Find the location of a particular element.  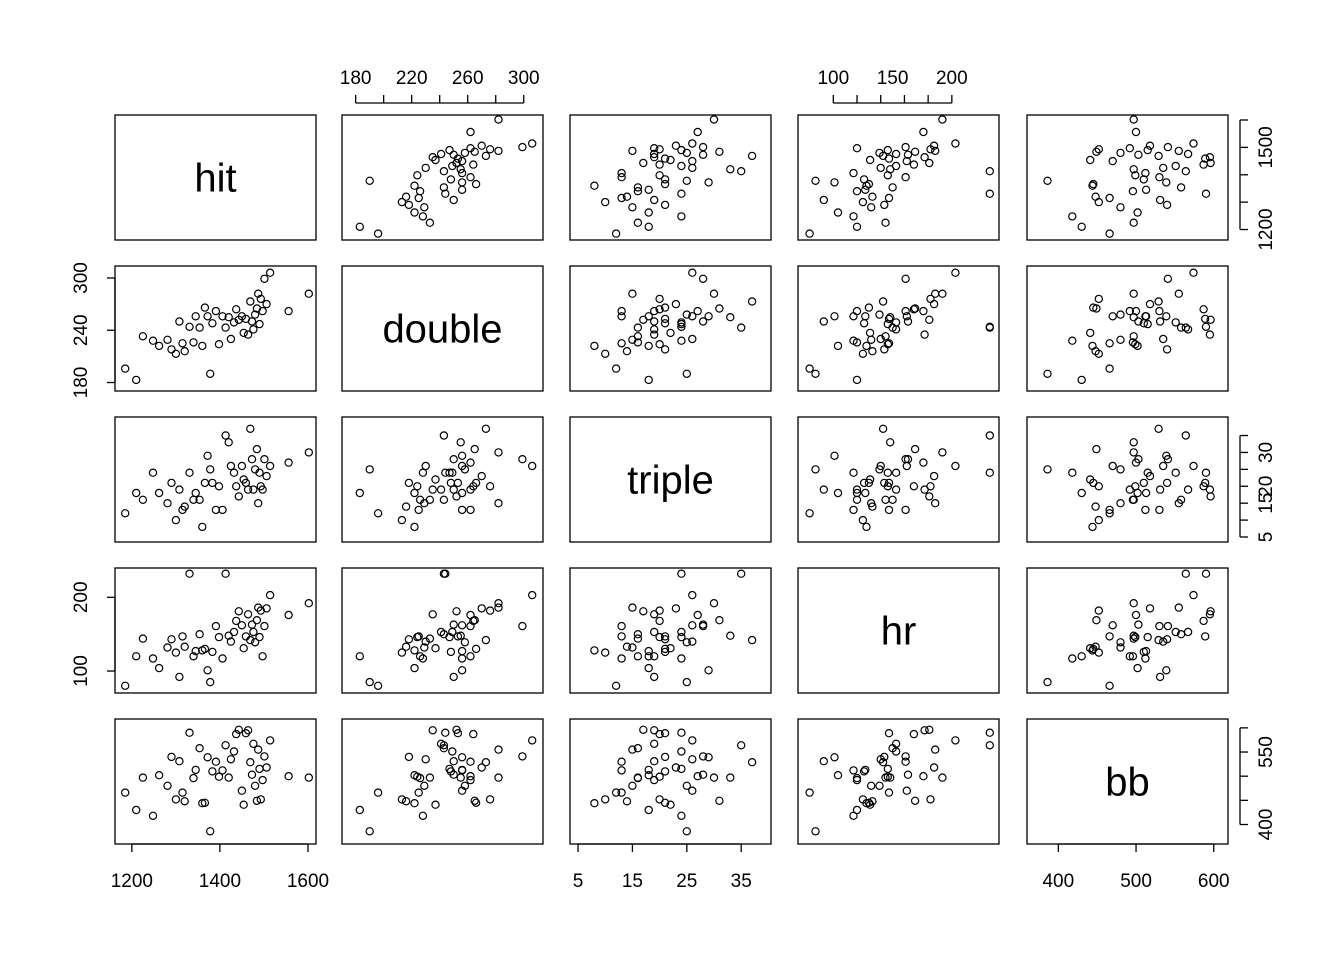

panel-triple-vs-hr is located at coordinates (898, 479).